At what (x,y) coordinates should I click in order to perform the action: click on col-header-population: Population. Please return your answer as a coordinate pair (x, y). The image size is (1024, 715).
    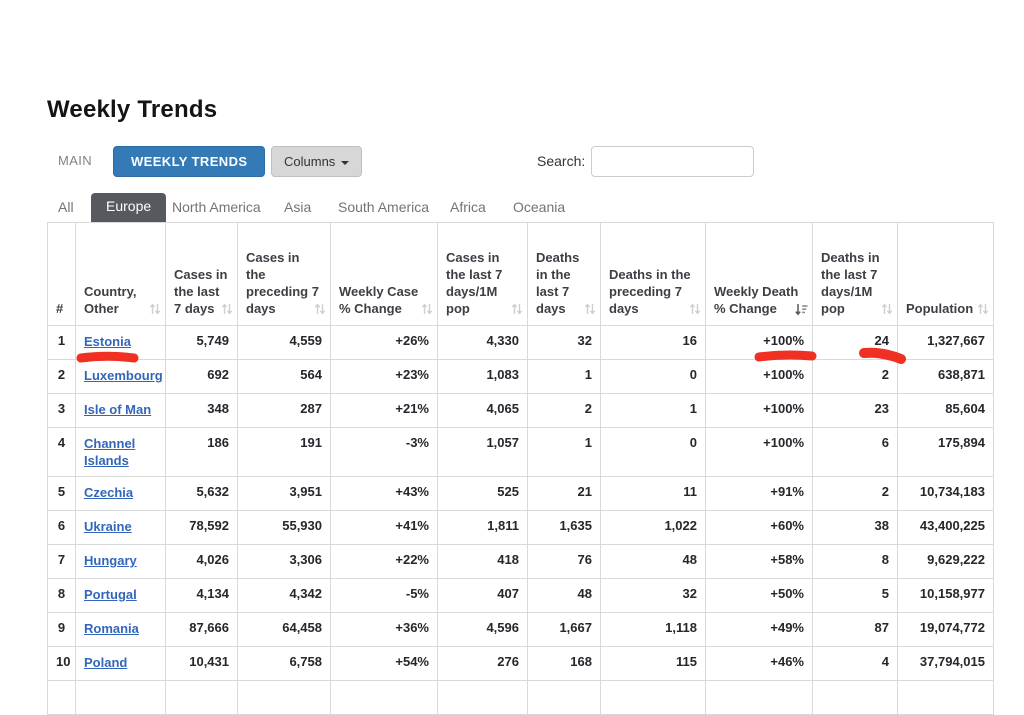
    Looking at the image, I should click on (945, 274).